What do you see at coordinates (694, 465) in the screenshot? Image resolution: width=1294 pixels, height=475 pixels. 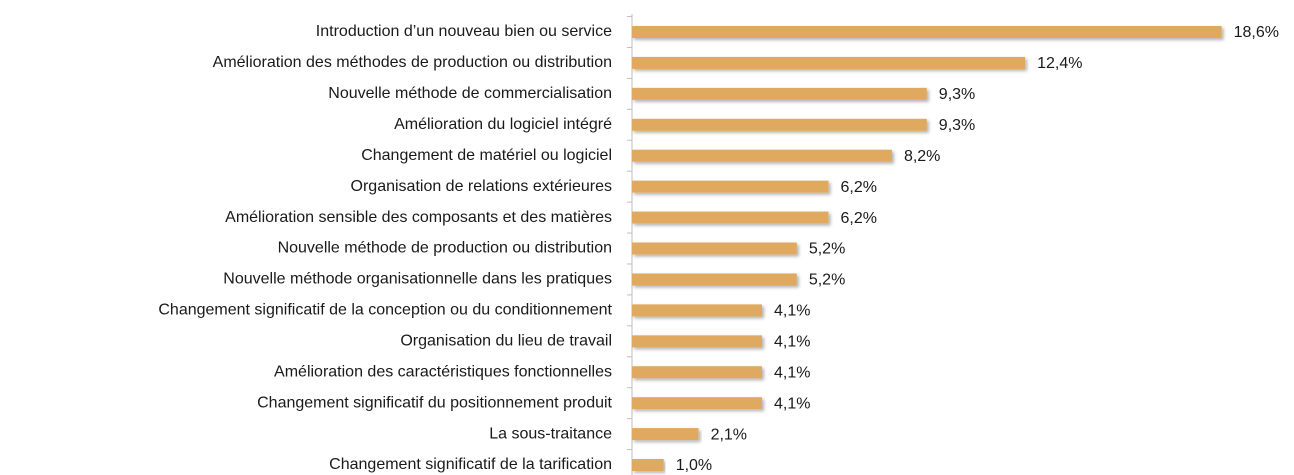 I see `value-label: 1,0%` at bounding box center [694, 465].